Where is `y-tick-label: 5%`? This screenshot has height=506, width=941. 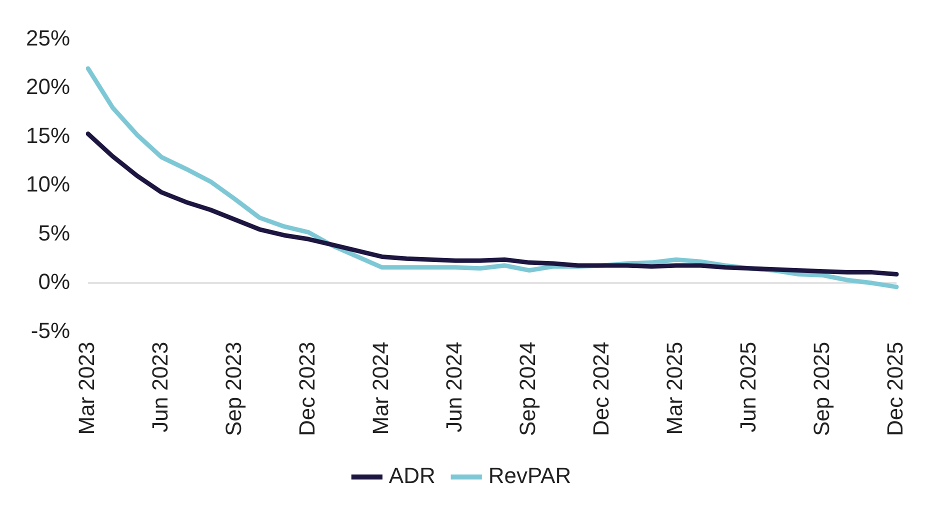 y-tick-label: 5% is located at coordinates (54, 233).